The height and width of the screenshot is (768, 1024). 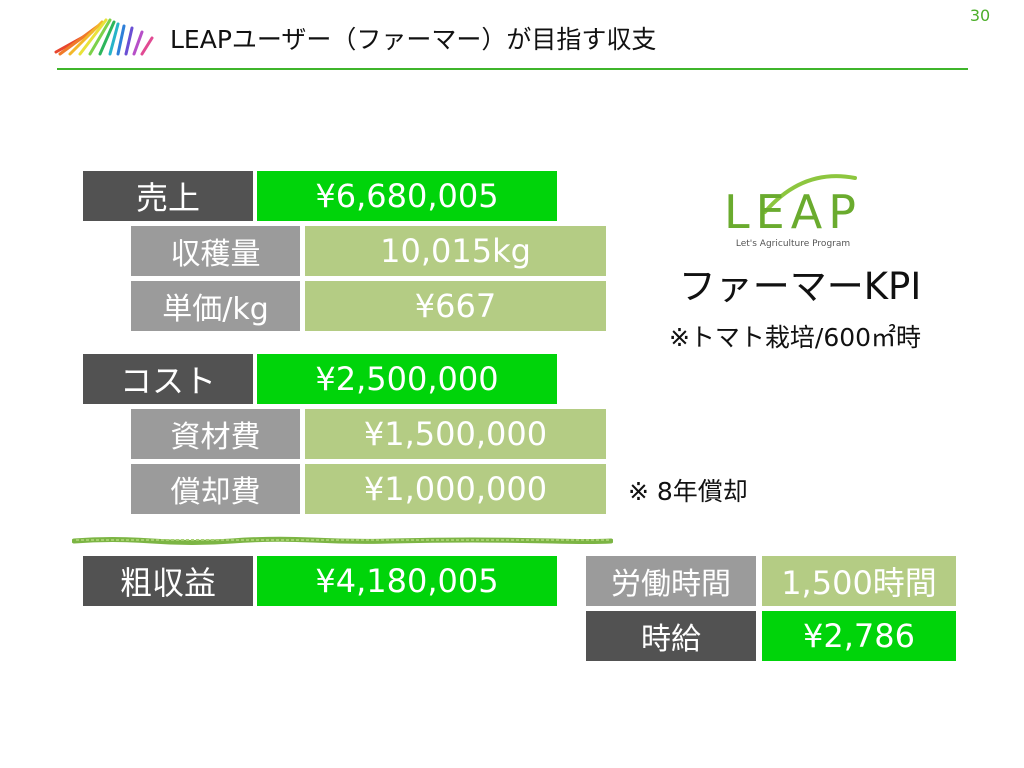 I want to click on materials-label: 資材費, so click(x=215, y=434).